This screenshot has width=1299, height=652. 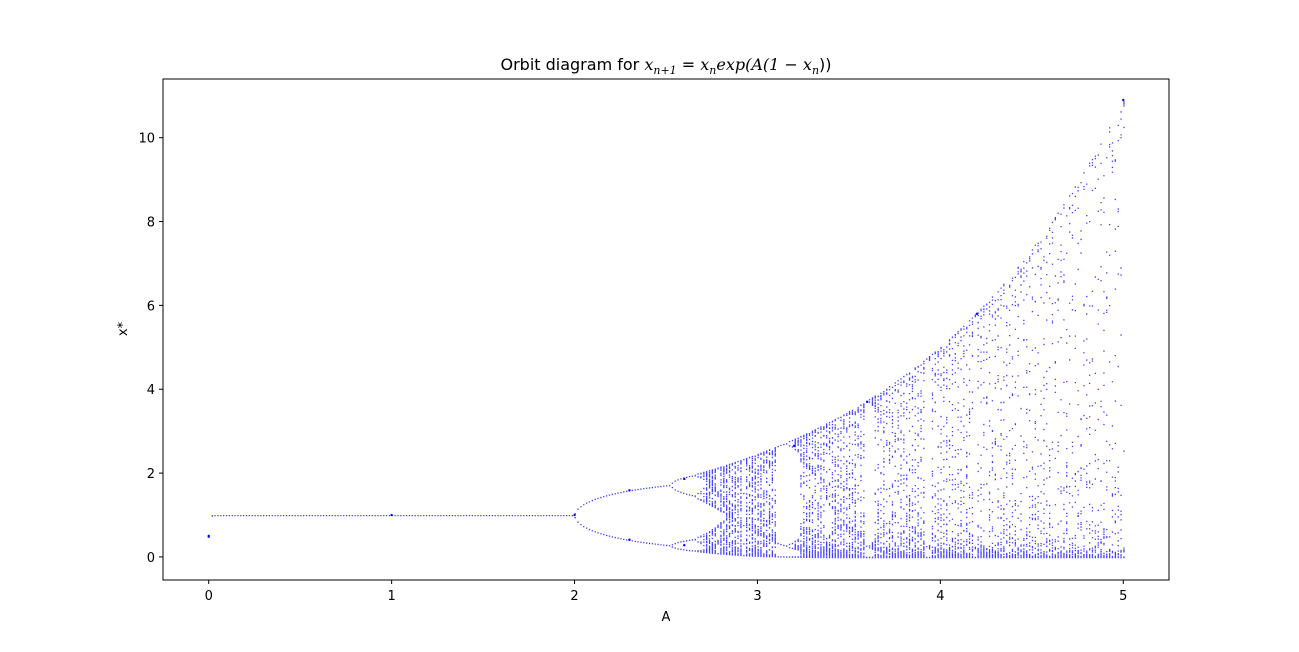 What do you see at coordinates (151, 390) in the screenshot?
I see `y-tick-label: 4` at bounding box center [151, 390].